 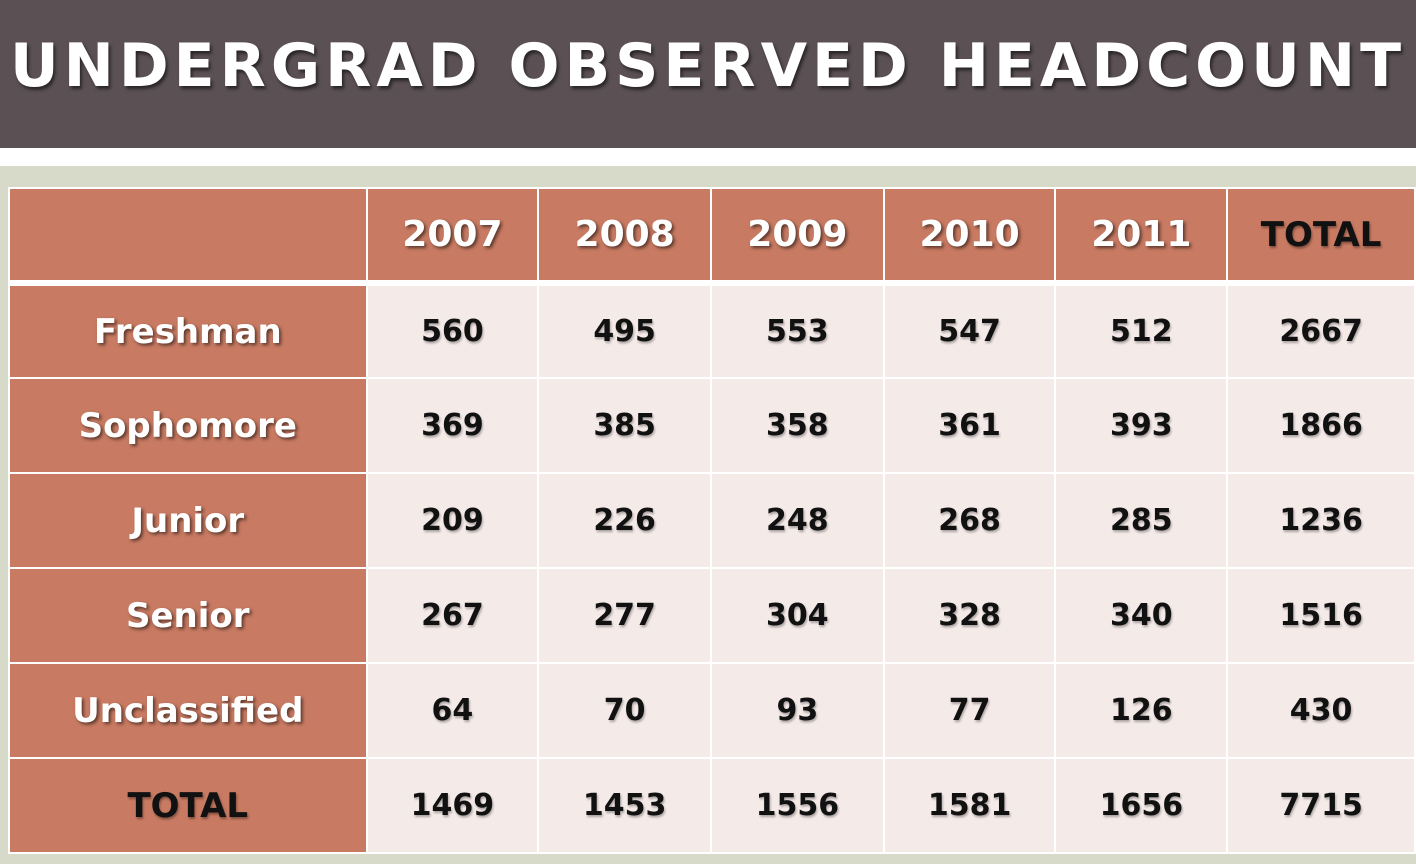 What do you see at coordinates (452, 425) in the screenshot?
I see `table-cell: 369` at bounding box center [452, 425].